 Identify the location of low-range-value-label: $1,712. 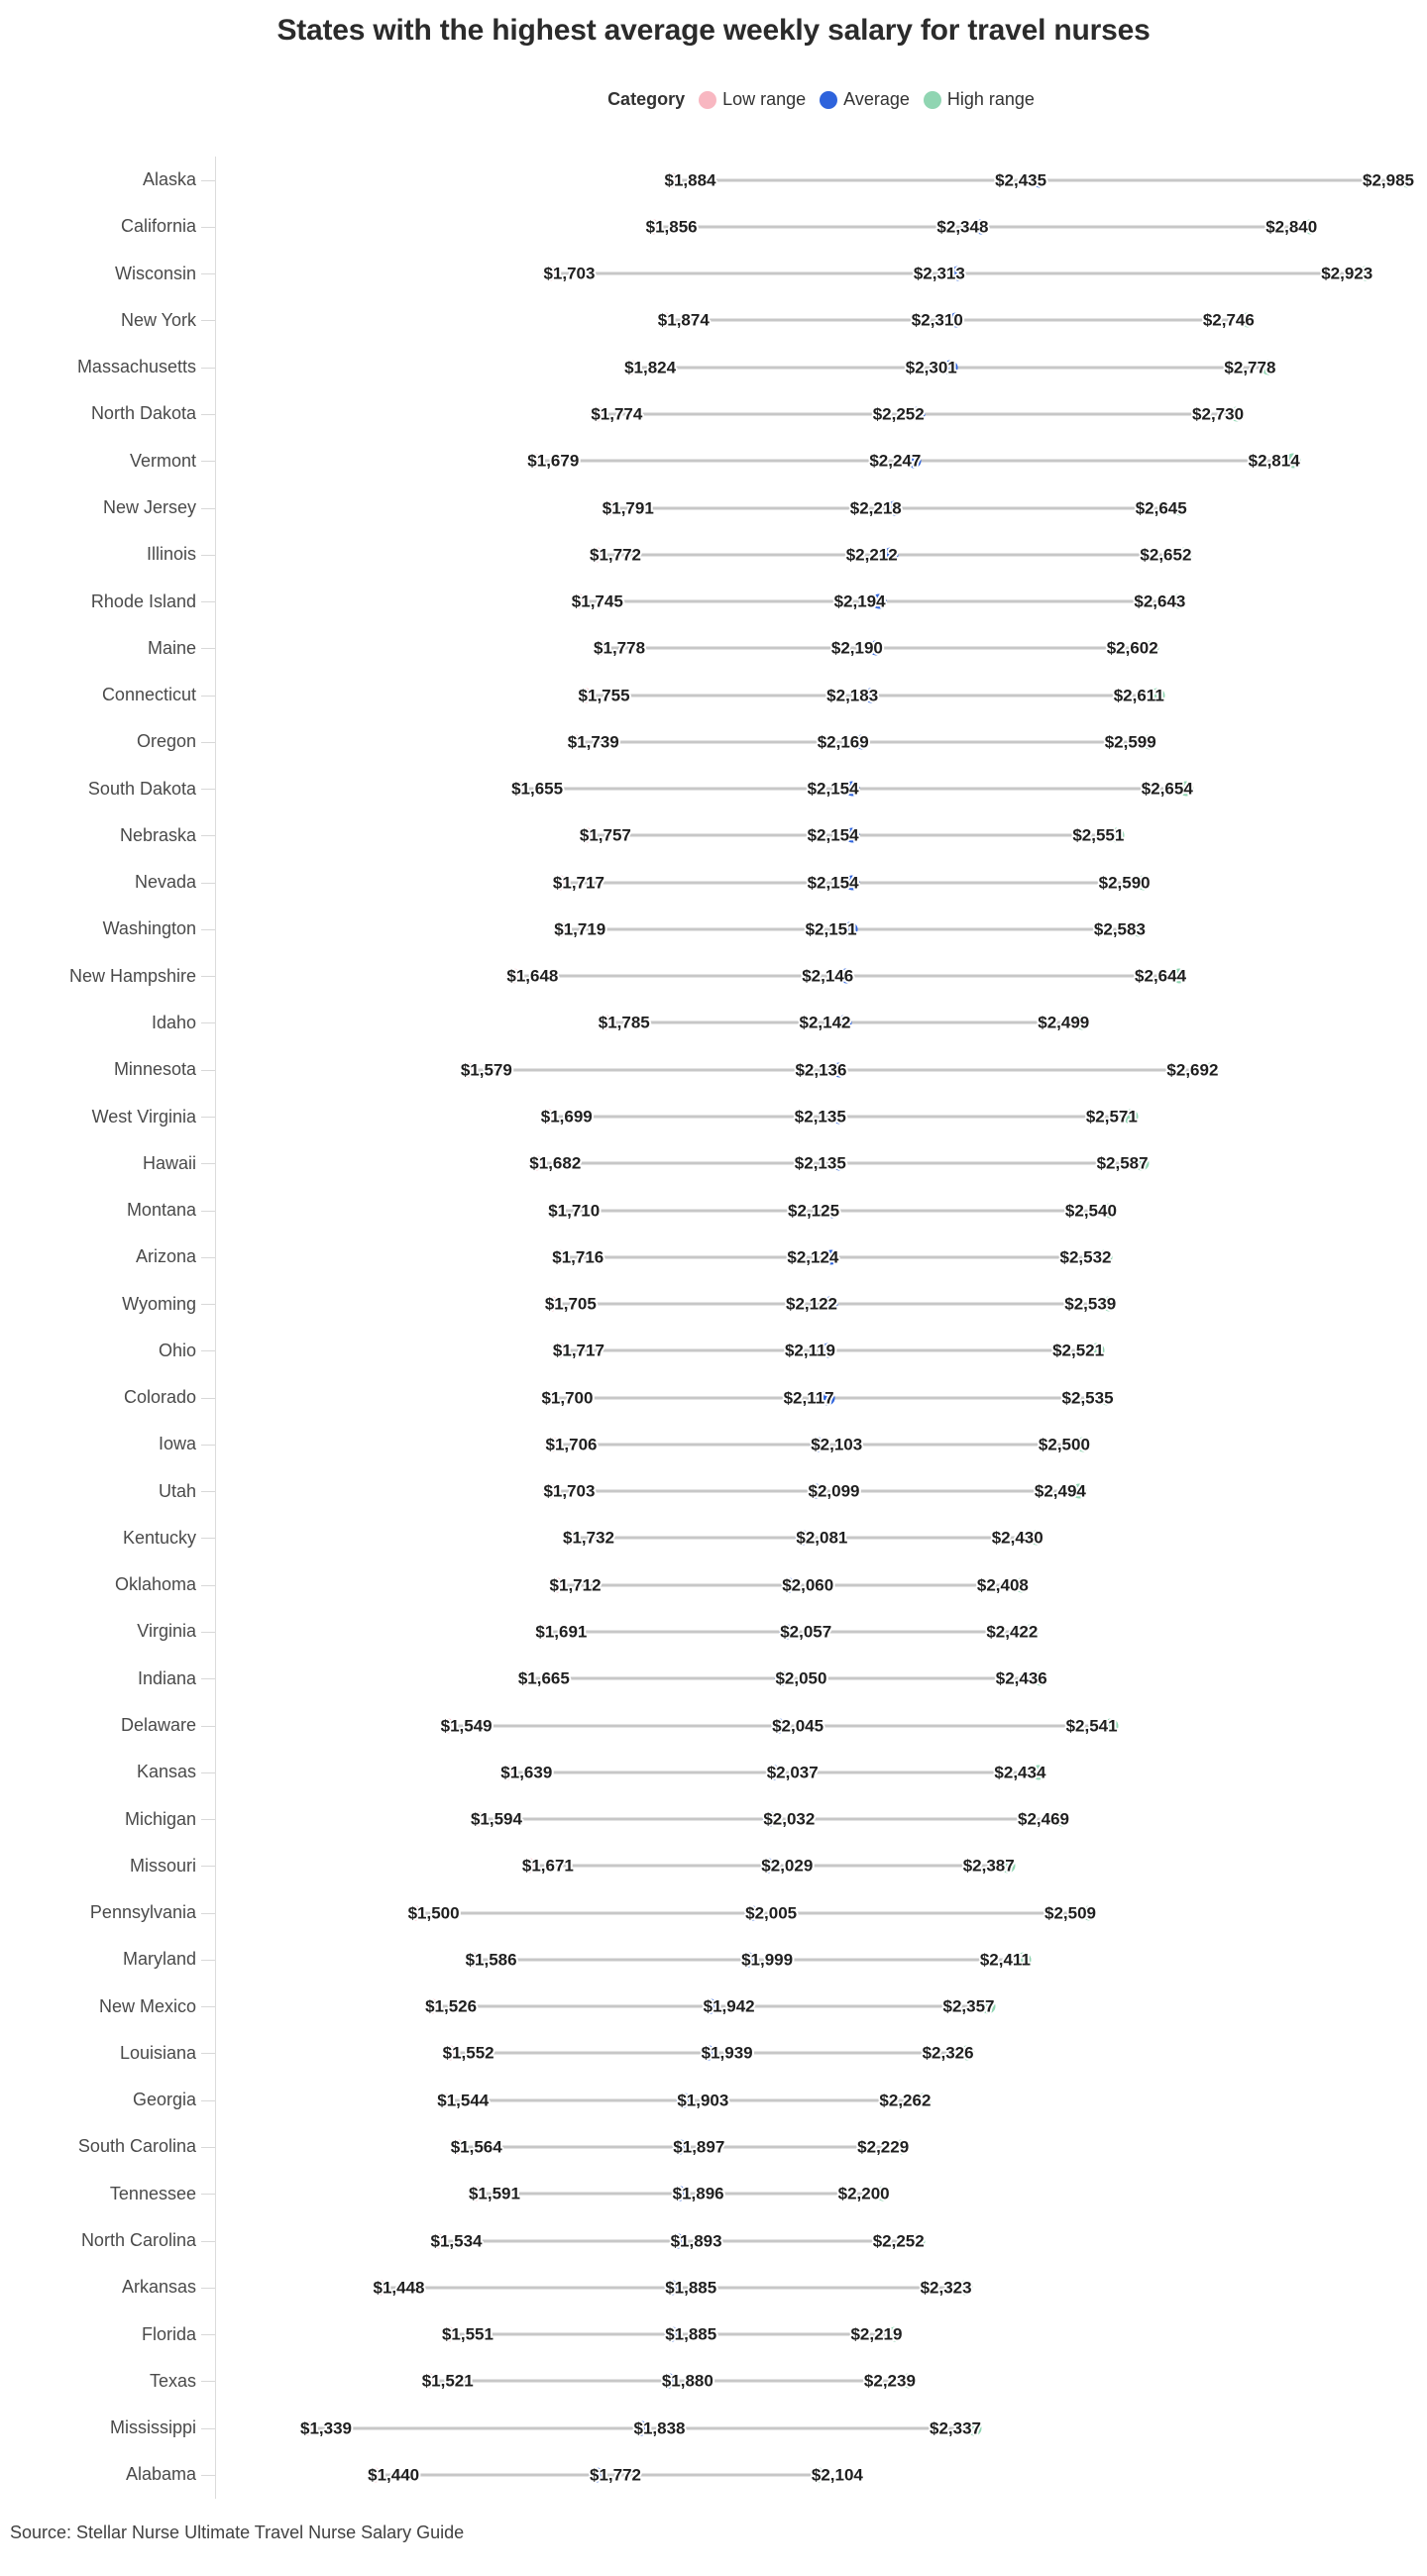
(575, 1585).